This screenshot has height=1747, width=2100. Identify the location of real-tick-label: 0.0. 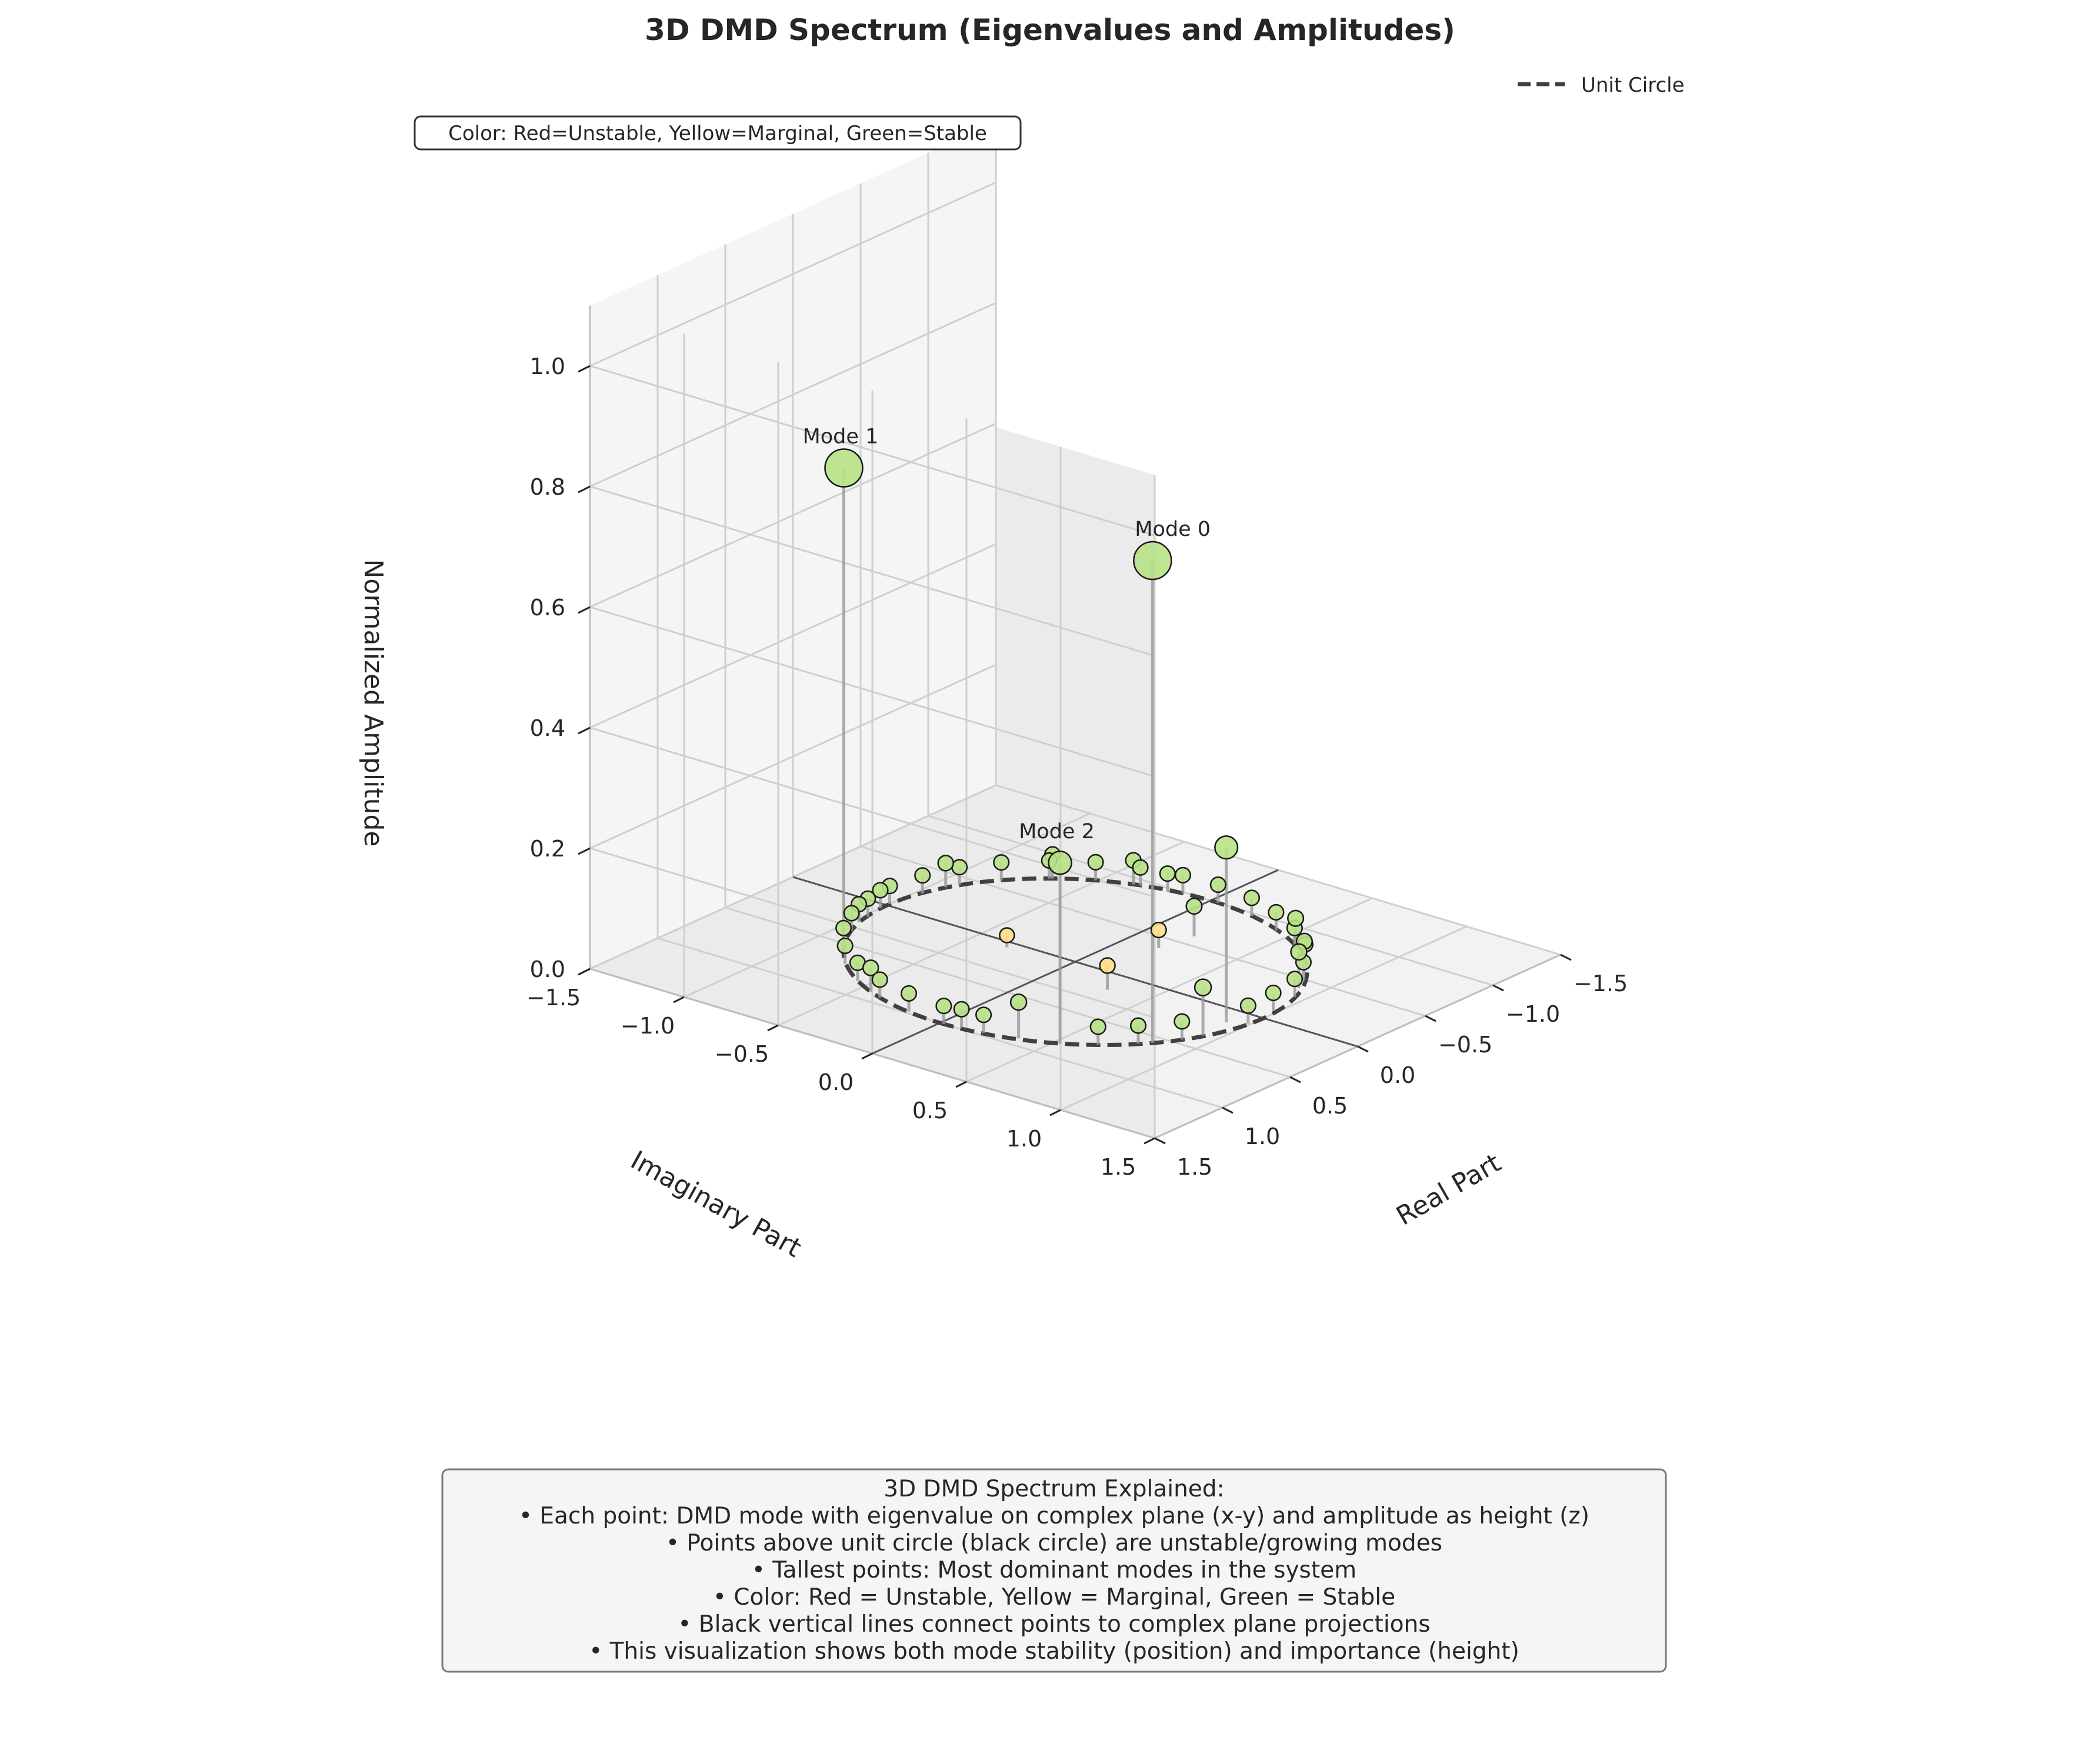
(1397, 1075).